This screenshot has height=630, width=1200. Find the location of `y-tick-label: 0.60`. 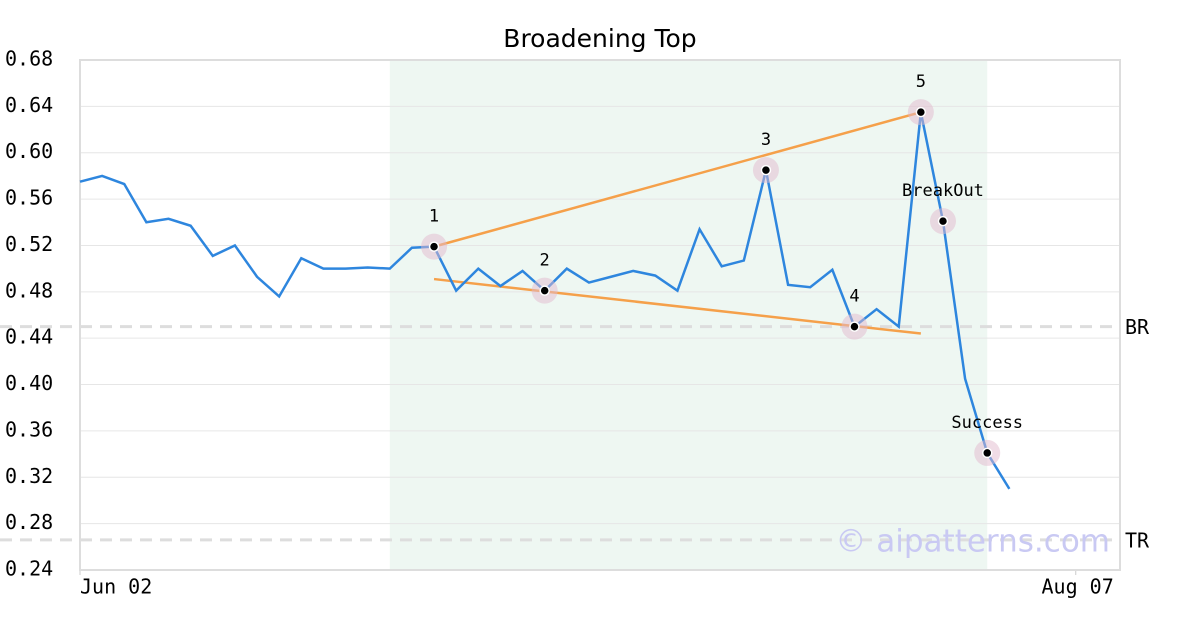

y-tick-label: 0.60 is located at coordinates (29, 151).